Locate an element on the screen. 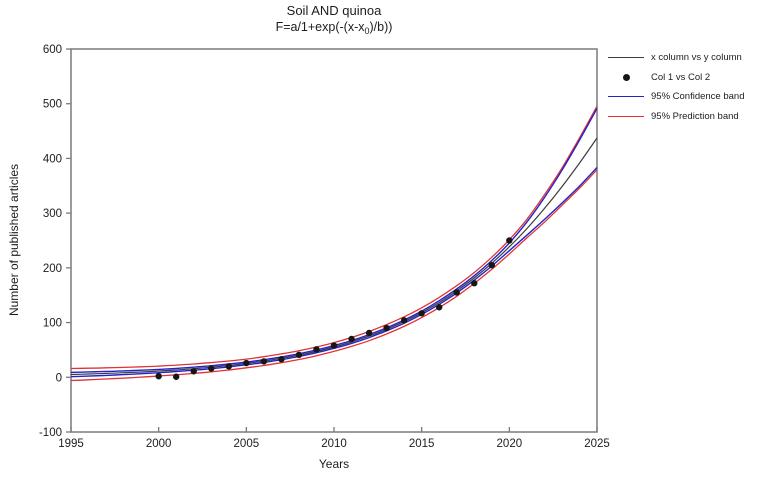 The width and height of the screenshot is (769, 485). y-tick-label: 400 is located at coordinates (52, 159).